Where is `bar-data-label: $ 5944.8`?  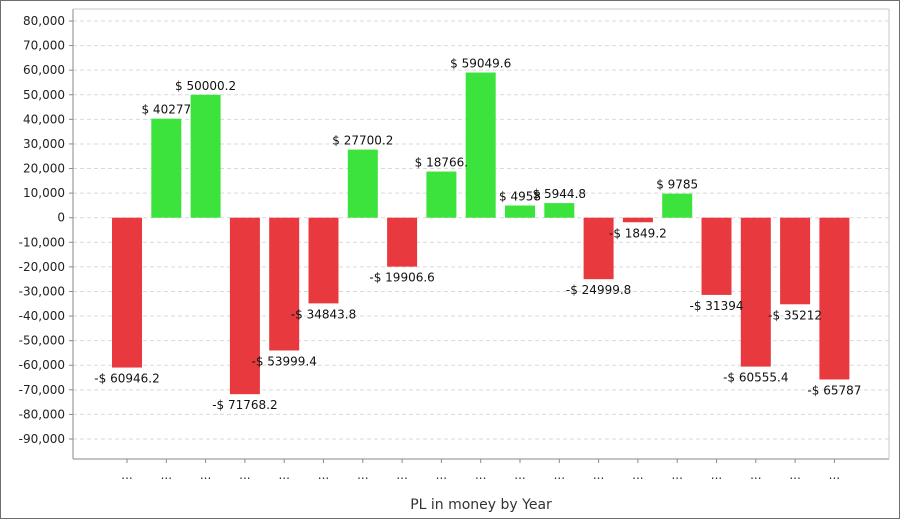 bar-data-label: $ 5944.8 is located at coordinates (559, 194).